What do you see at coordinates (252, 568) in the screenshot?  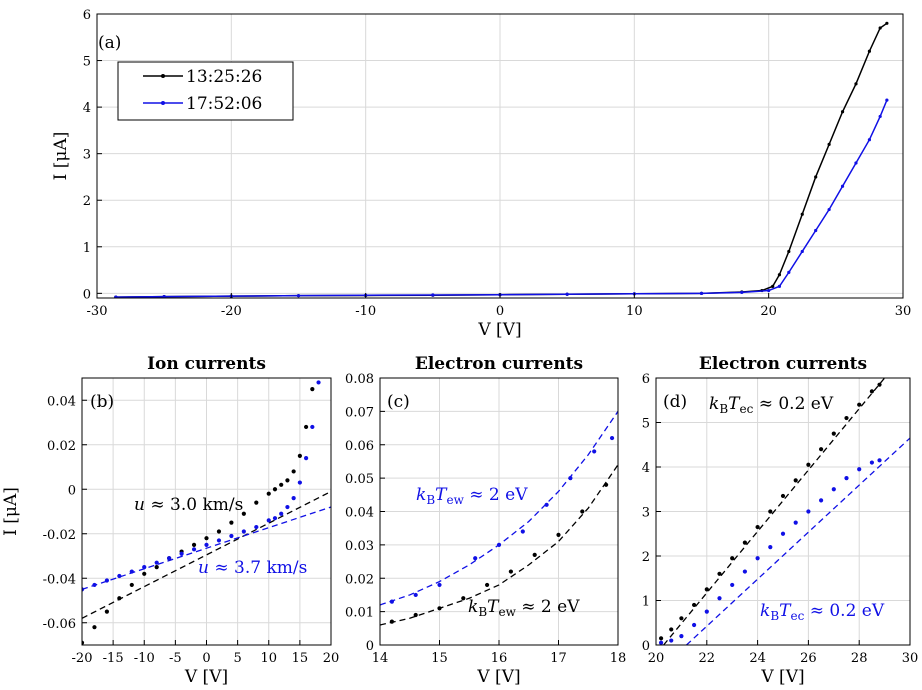 I see `annotation-ion-blue: u ≈ 3.7 km/s` at bounding box center [252, 568].